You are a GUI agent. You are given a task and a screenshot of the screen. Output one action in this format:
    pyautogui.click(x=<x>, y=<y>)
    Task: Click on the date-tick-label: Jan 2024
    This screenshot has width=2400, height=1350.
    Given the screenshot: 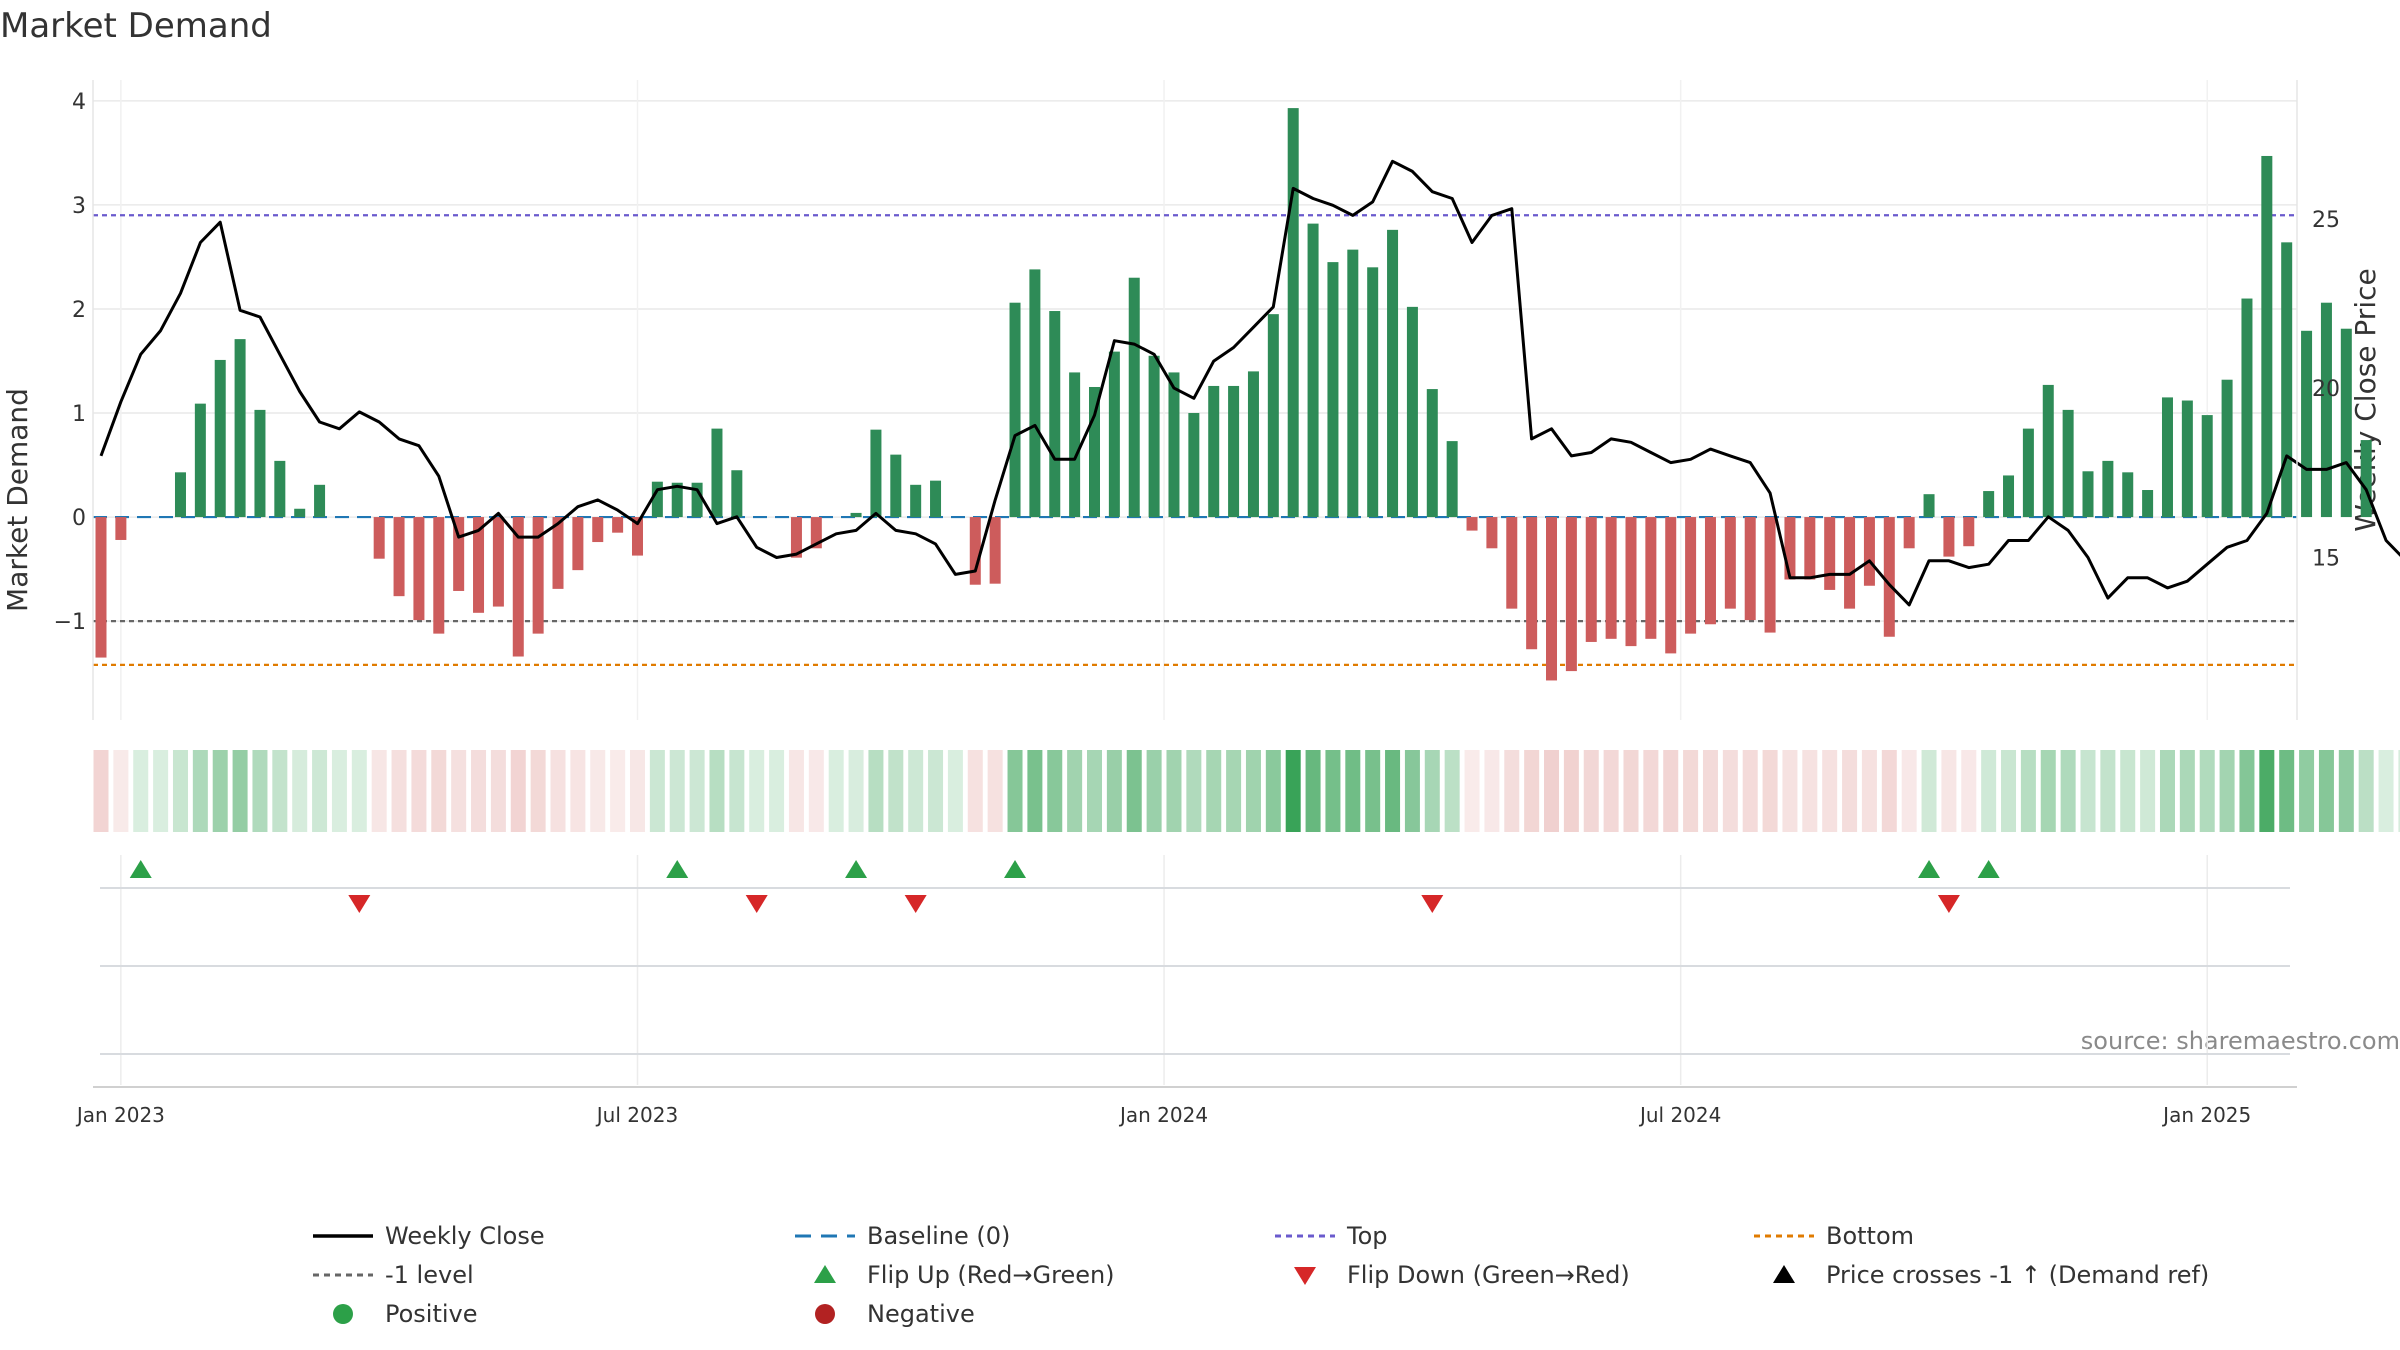 What is the action you would take?
    pyautogui.click(x=1163, y=1115)
    